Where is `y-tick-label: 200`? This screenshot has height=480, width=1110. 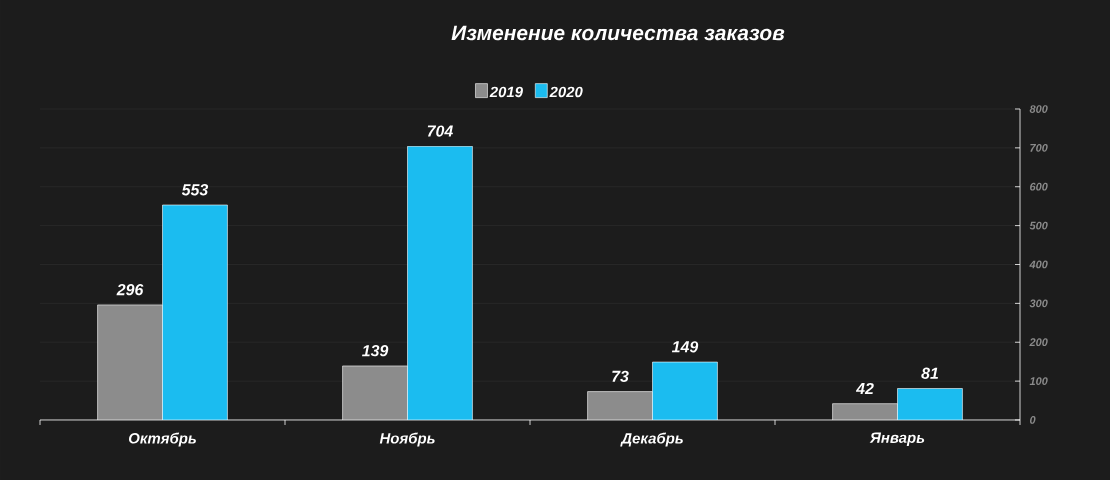 y-tick-label: 200 is located at coordinates (1038, 342).